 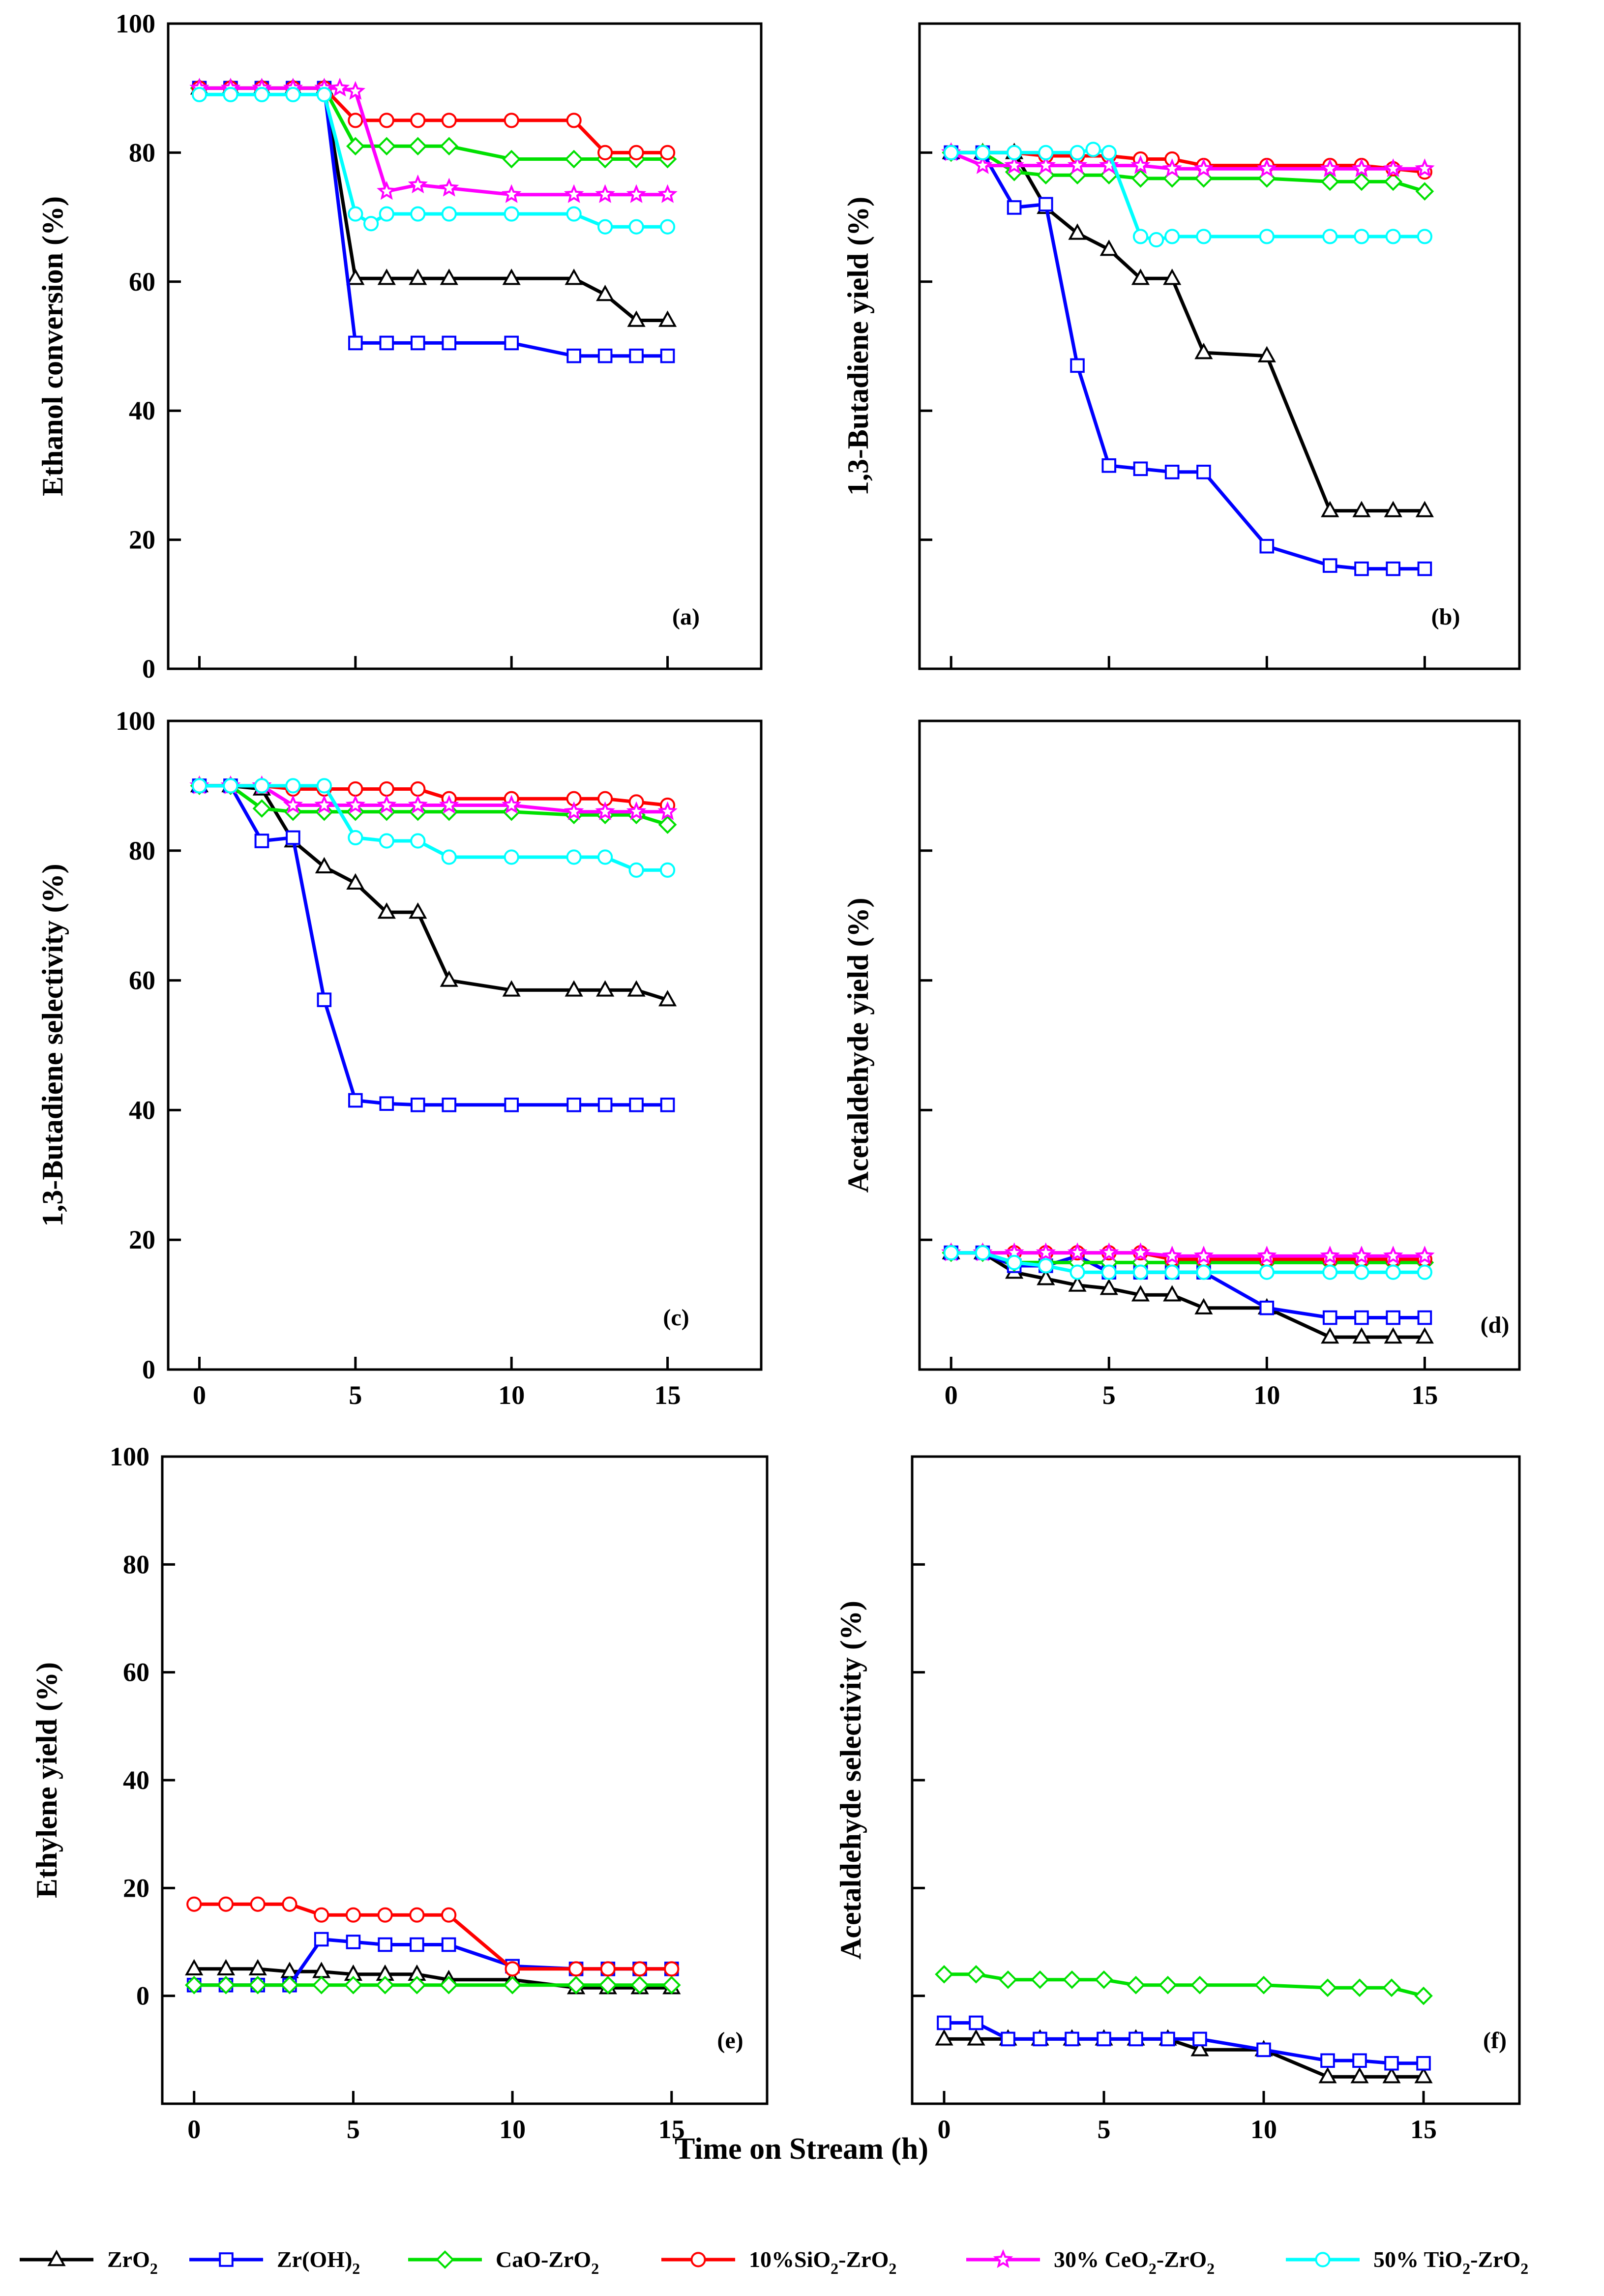 I want to click on y-axis-title: Acetaldehyde yield (%), so click(x=858, y=1045).